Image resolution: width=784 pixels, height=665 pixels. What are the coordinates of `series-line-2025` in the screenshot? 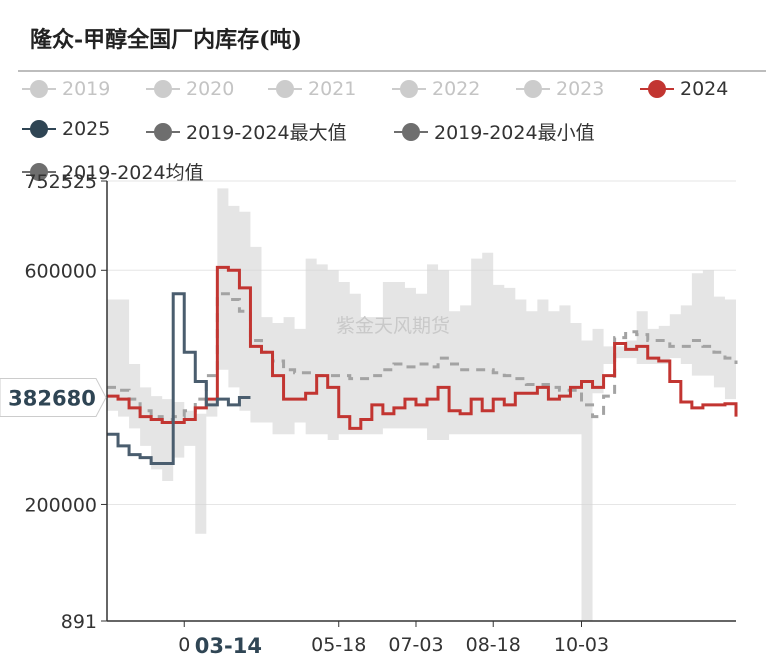 It's located at (179, 378).